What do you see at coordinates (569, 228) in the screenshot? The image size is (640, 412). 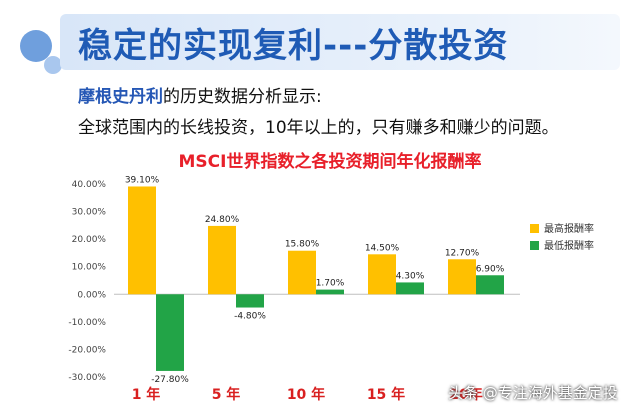 I see `legend-label: 最高报酬率` at bounding box center [569, 228].